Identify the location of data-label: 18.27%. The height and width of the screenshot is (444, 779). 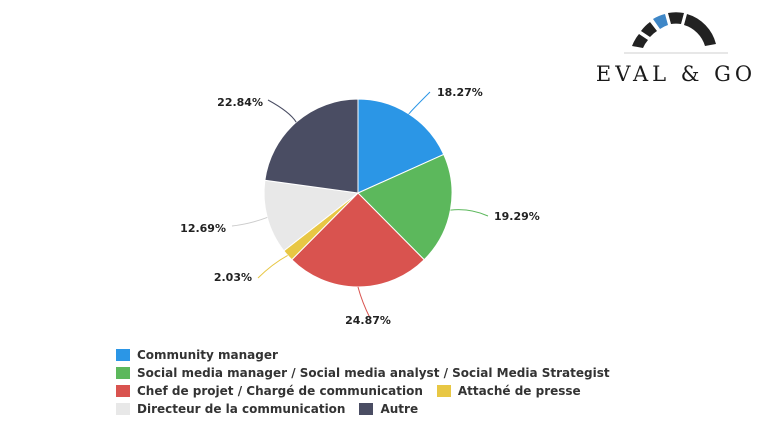
(460, 92).